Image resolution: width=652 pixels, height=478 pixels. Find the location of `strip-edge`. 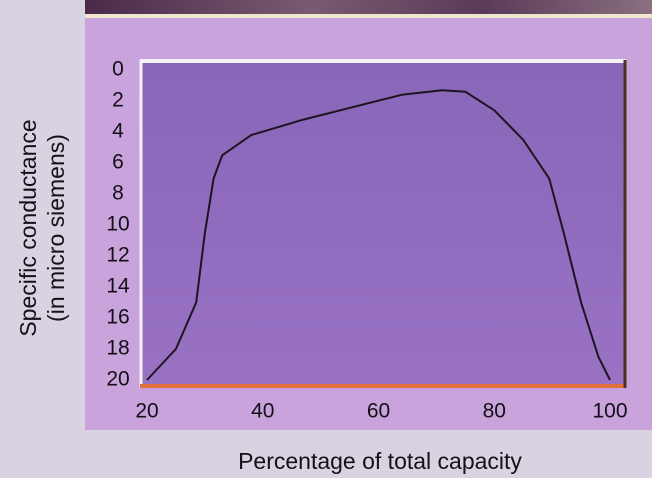

strip-edge is located at coordinates (368, 16).